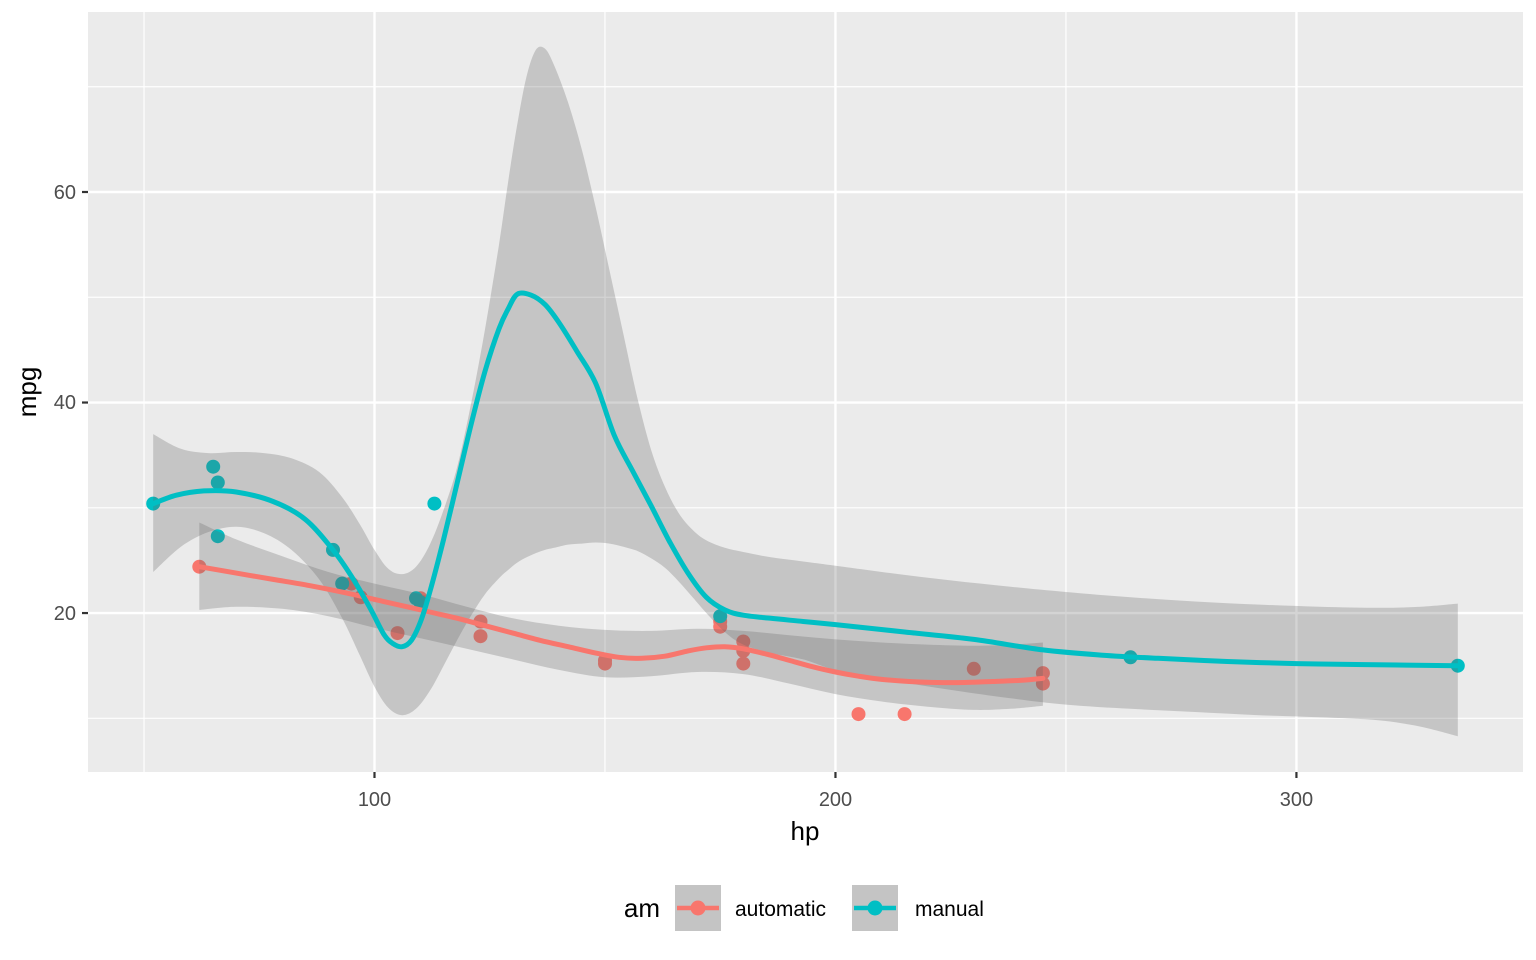 Image resolution: width=1536 pixels, height=960 pixels. Describe the element at coordinates (835, 800) in the screenshot. I see `x-tick-label-200: 200` at that location.